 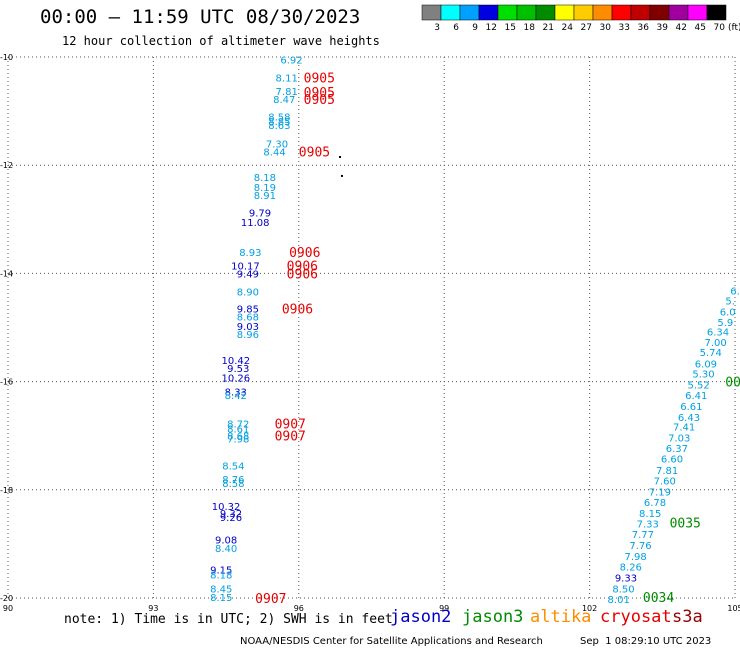 I want to click on time-label: 0905, so click(x=319, y=79).